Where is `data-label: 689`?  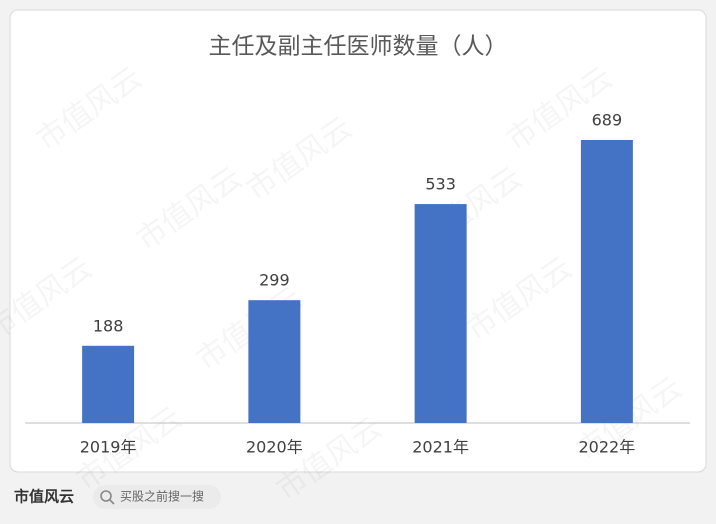 data-label: 689 is located at coordinates (607, 120).